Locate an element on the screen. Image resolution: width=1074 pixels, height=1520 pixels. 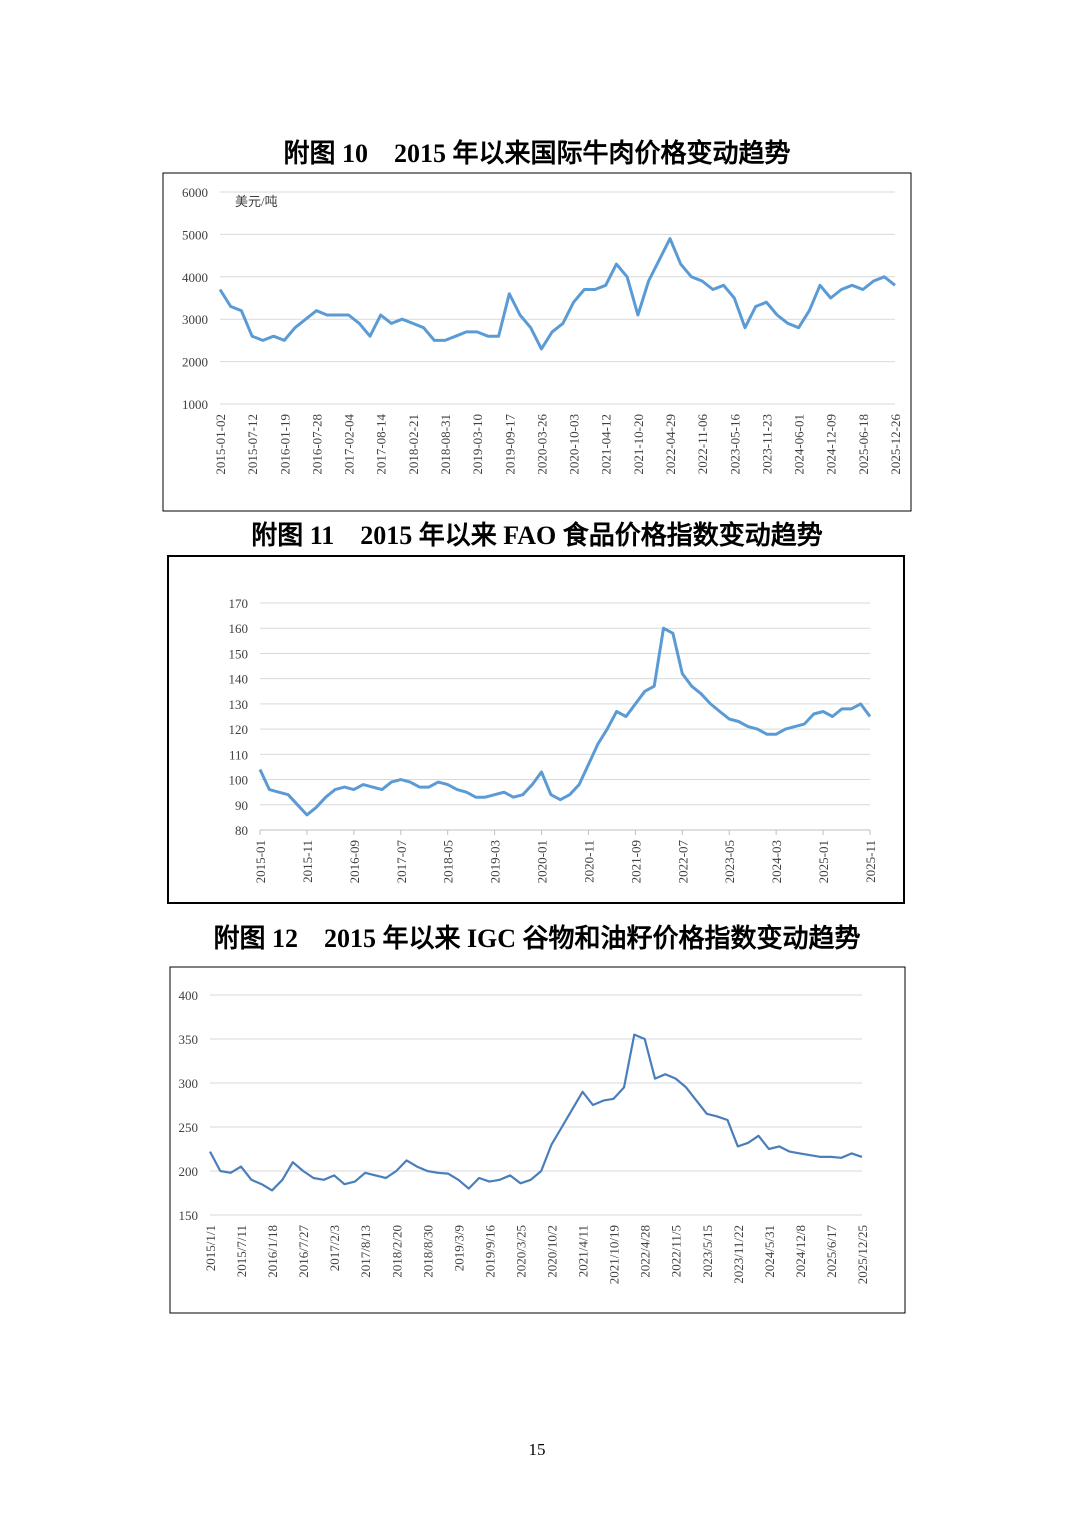
y-tick-label: 350 is located at coordinates (189, 1039).